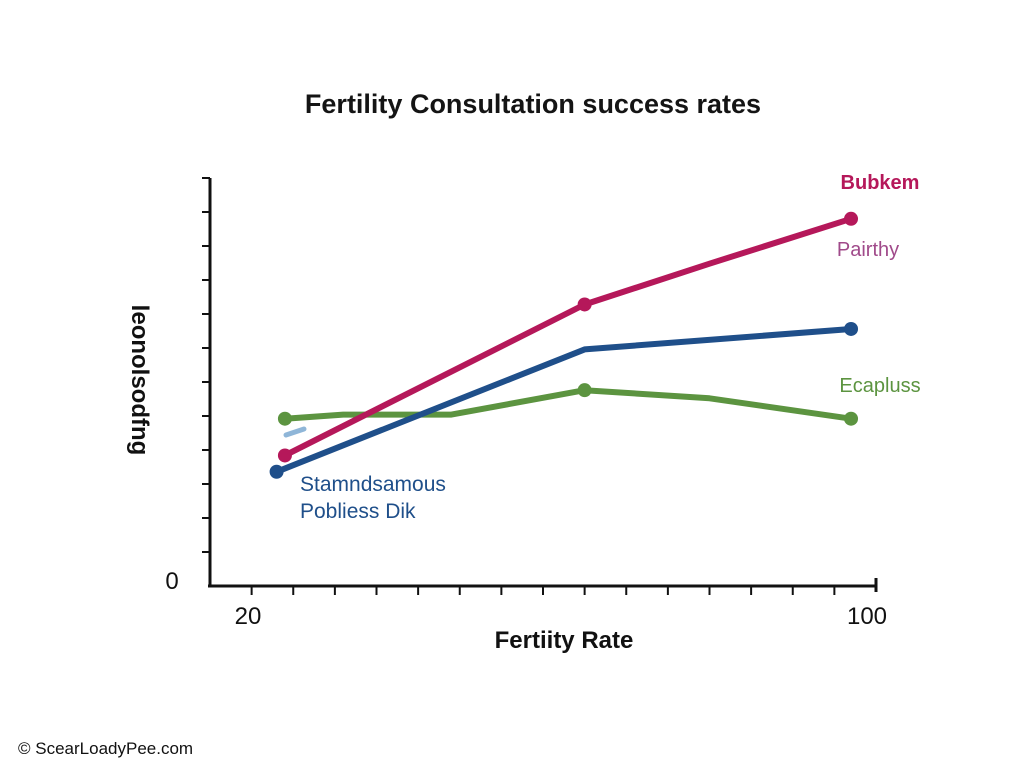  I want to click on y-tick-label-0: 0, so click(171, 581).